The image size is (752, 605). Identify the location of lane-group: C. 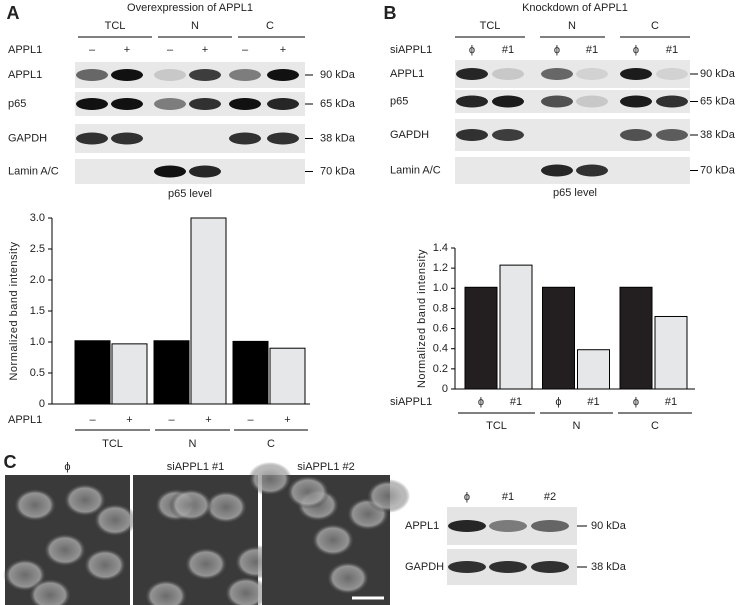
(655, 26).